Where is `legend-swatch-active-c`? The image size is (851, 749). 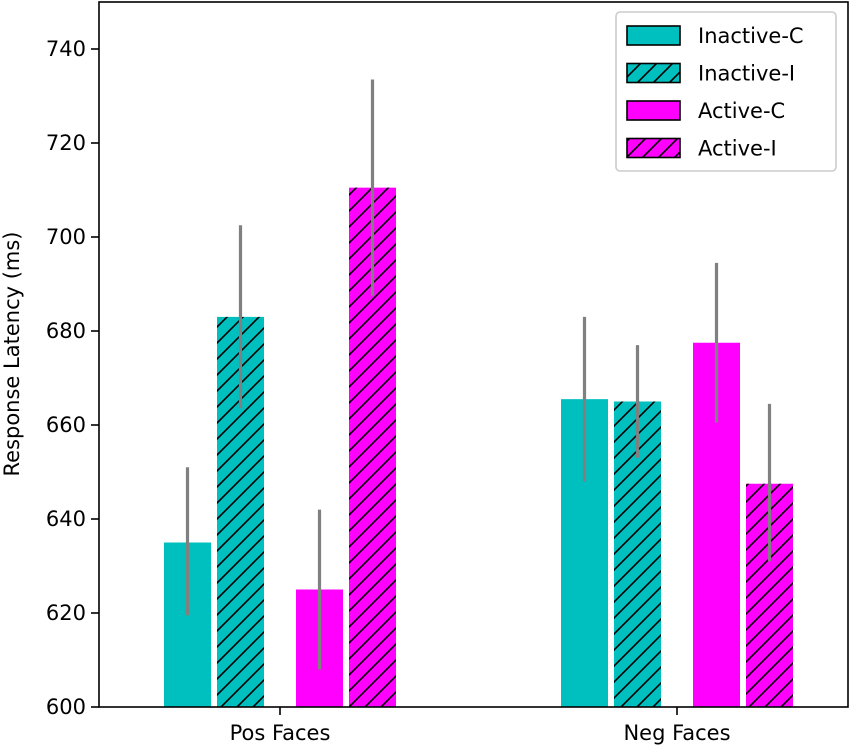
legend-swatch-active-c is located at coordinates (653, 110).